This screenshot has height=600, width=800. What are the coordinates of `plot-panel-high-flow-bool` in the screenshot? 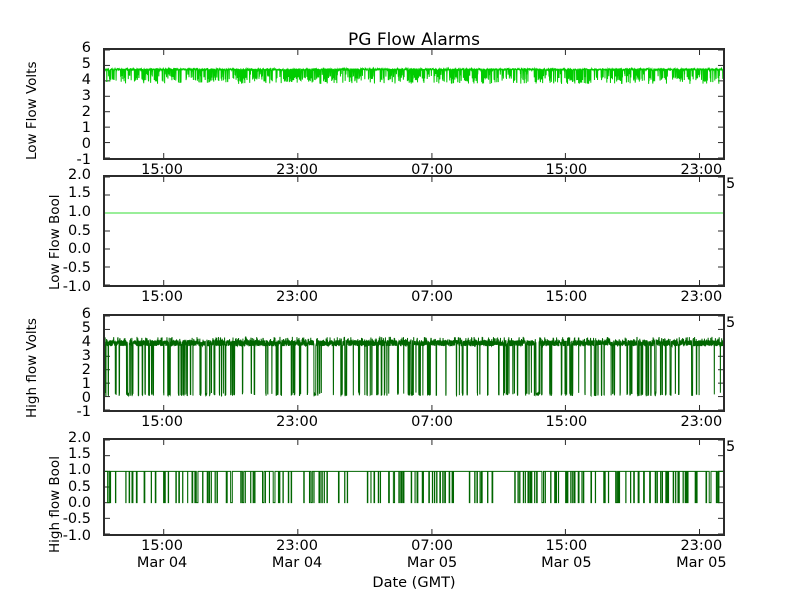 It's located at (414, 487).